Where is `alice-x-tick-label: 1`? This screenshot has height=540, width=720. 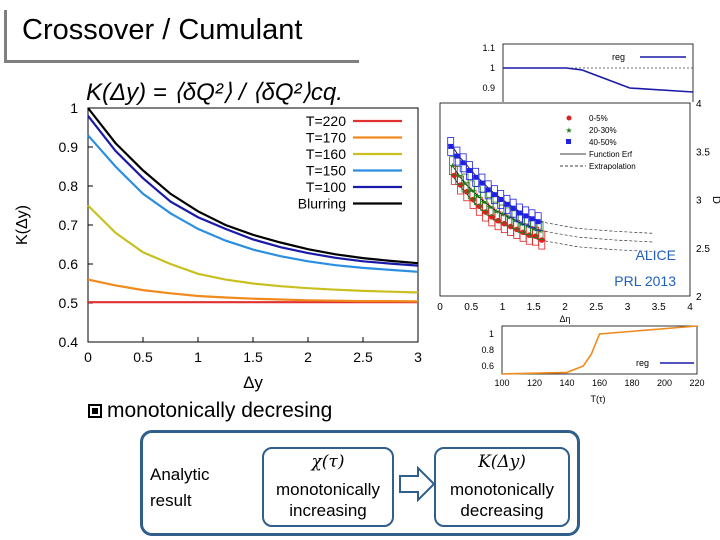
alice-x-tick-label: 1 is located at coordinates (503, 307).